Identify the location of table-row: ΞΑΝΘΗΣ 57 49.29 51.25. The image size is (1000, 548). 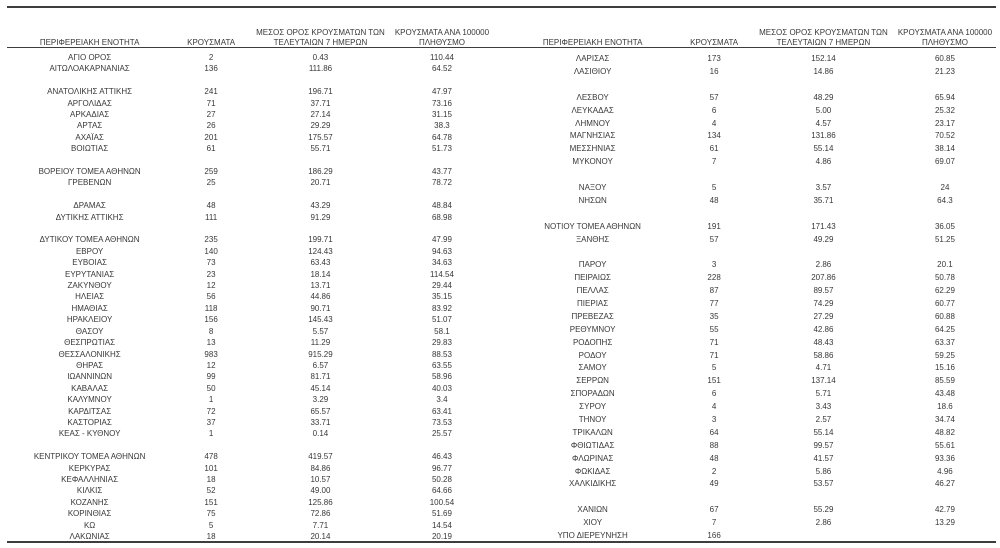
(753, 239).